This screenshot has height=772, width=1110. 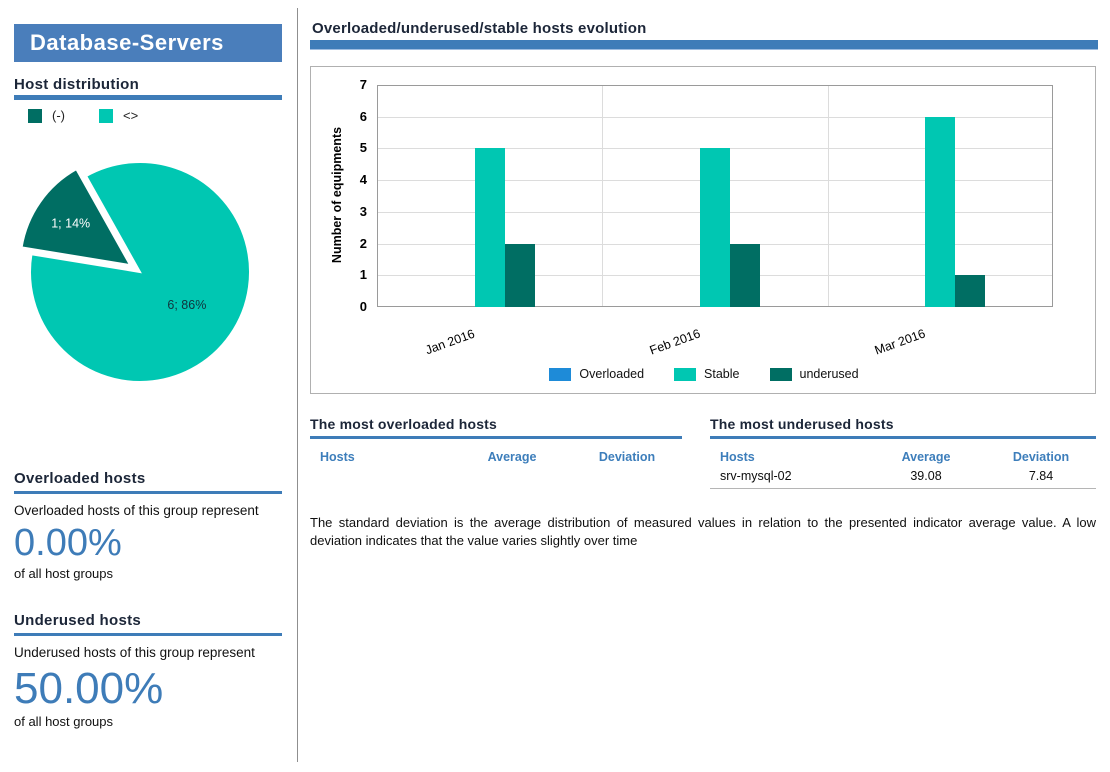 I want to click on y-tick-label: 4, so click(x=363, y=180).